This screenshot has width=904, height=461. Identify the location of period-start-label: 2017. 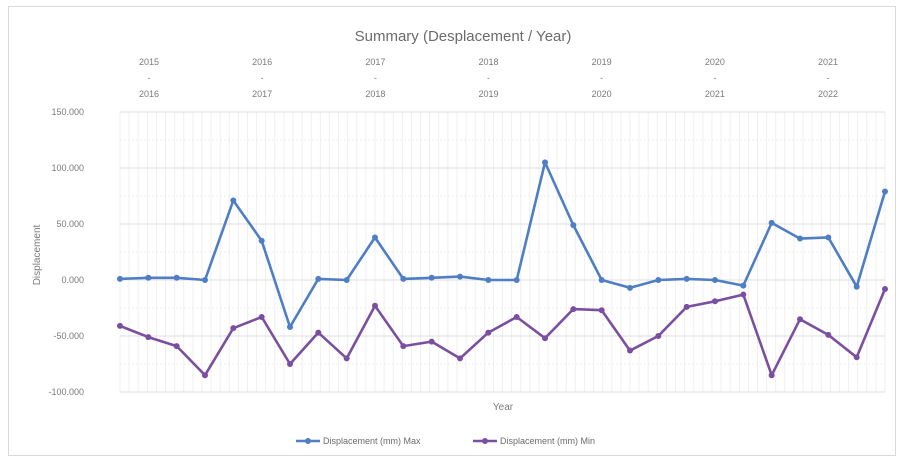
(375, 62).